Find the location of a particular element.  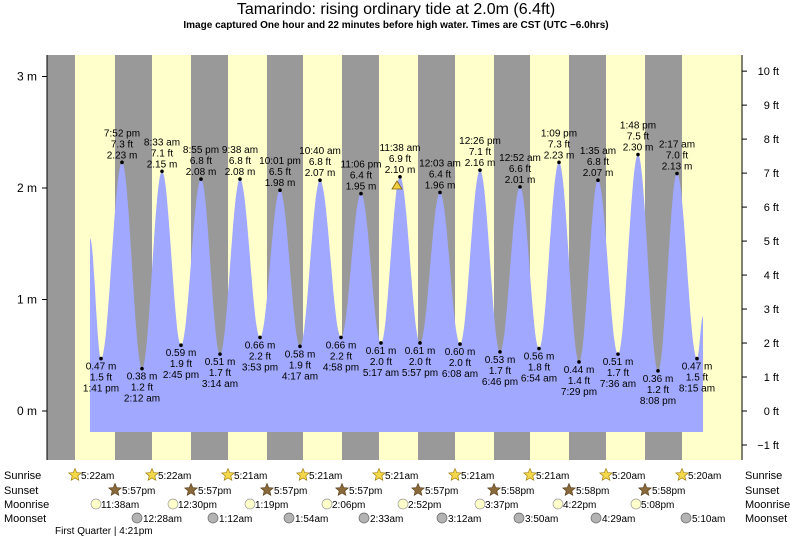

high-m-label: 2.15 m is located at coordinates (162, 164).